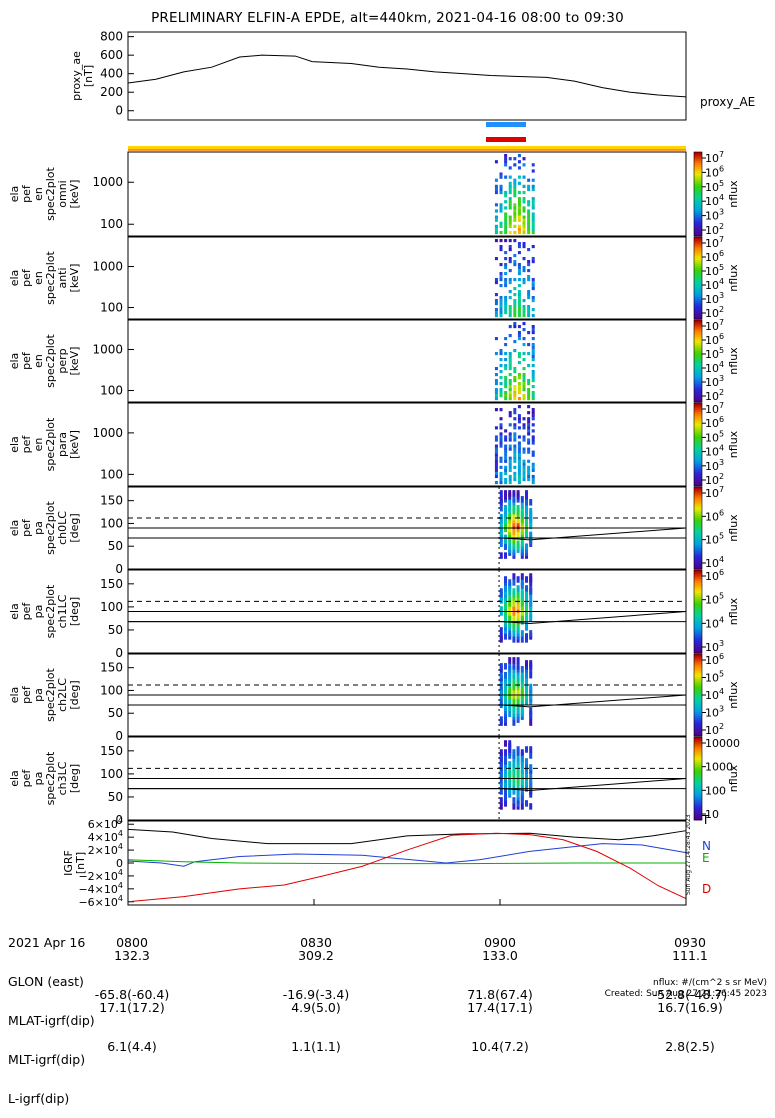 The image size is (775, 1118). I want to click on colorbar-tick-label: 100, so click(715, 790).